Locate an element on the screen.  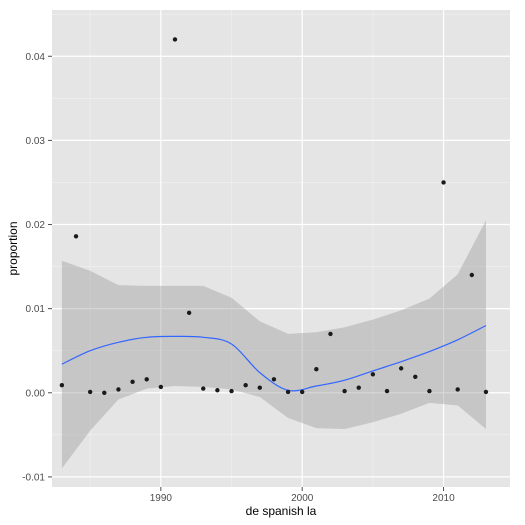
x-axis-ticks: 1990 2000 2010 is located at coordinates (302, 495).